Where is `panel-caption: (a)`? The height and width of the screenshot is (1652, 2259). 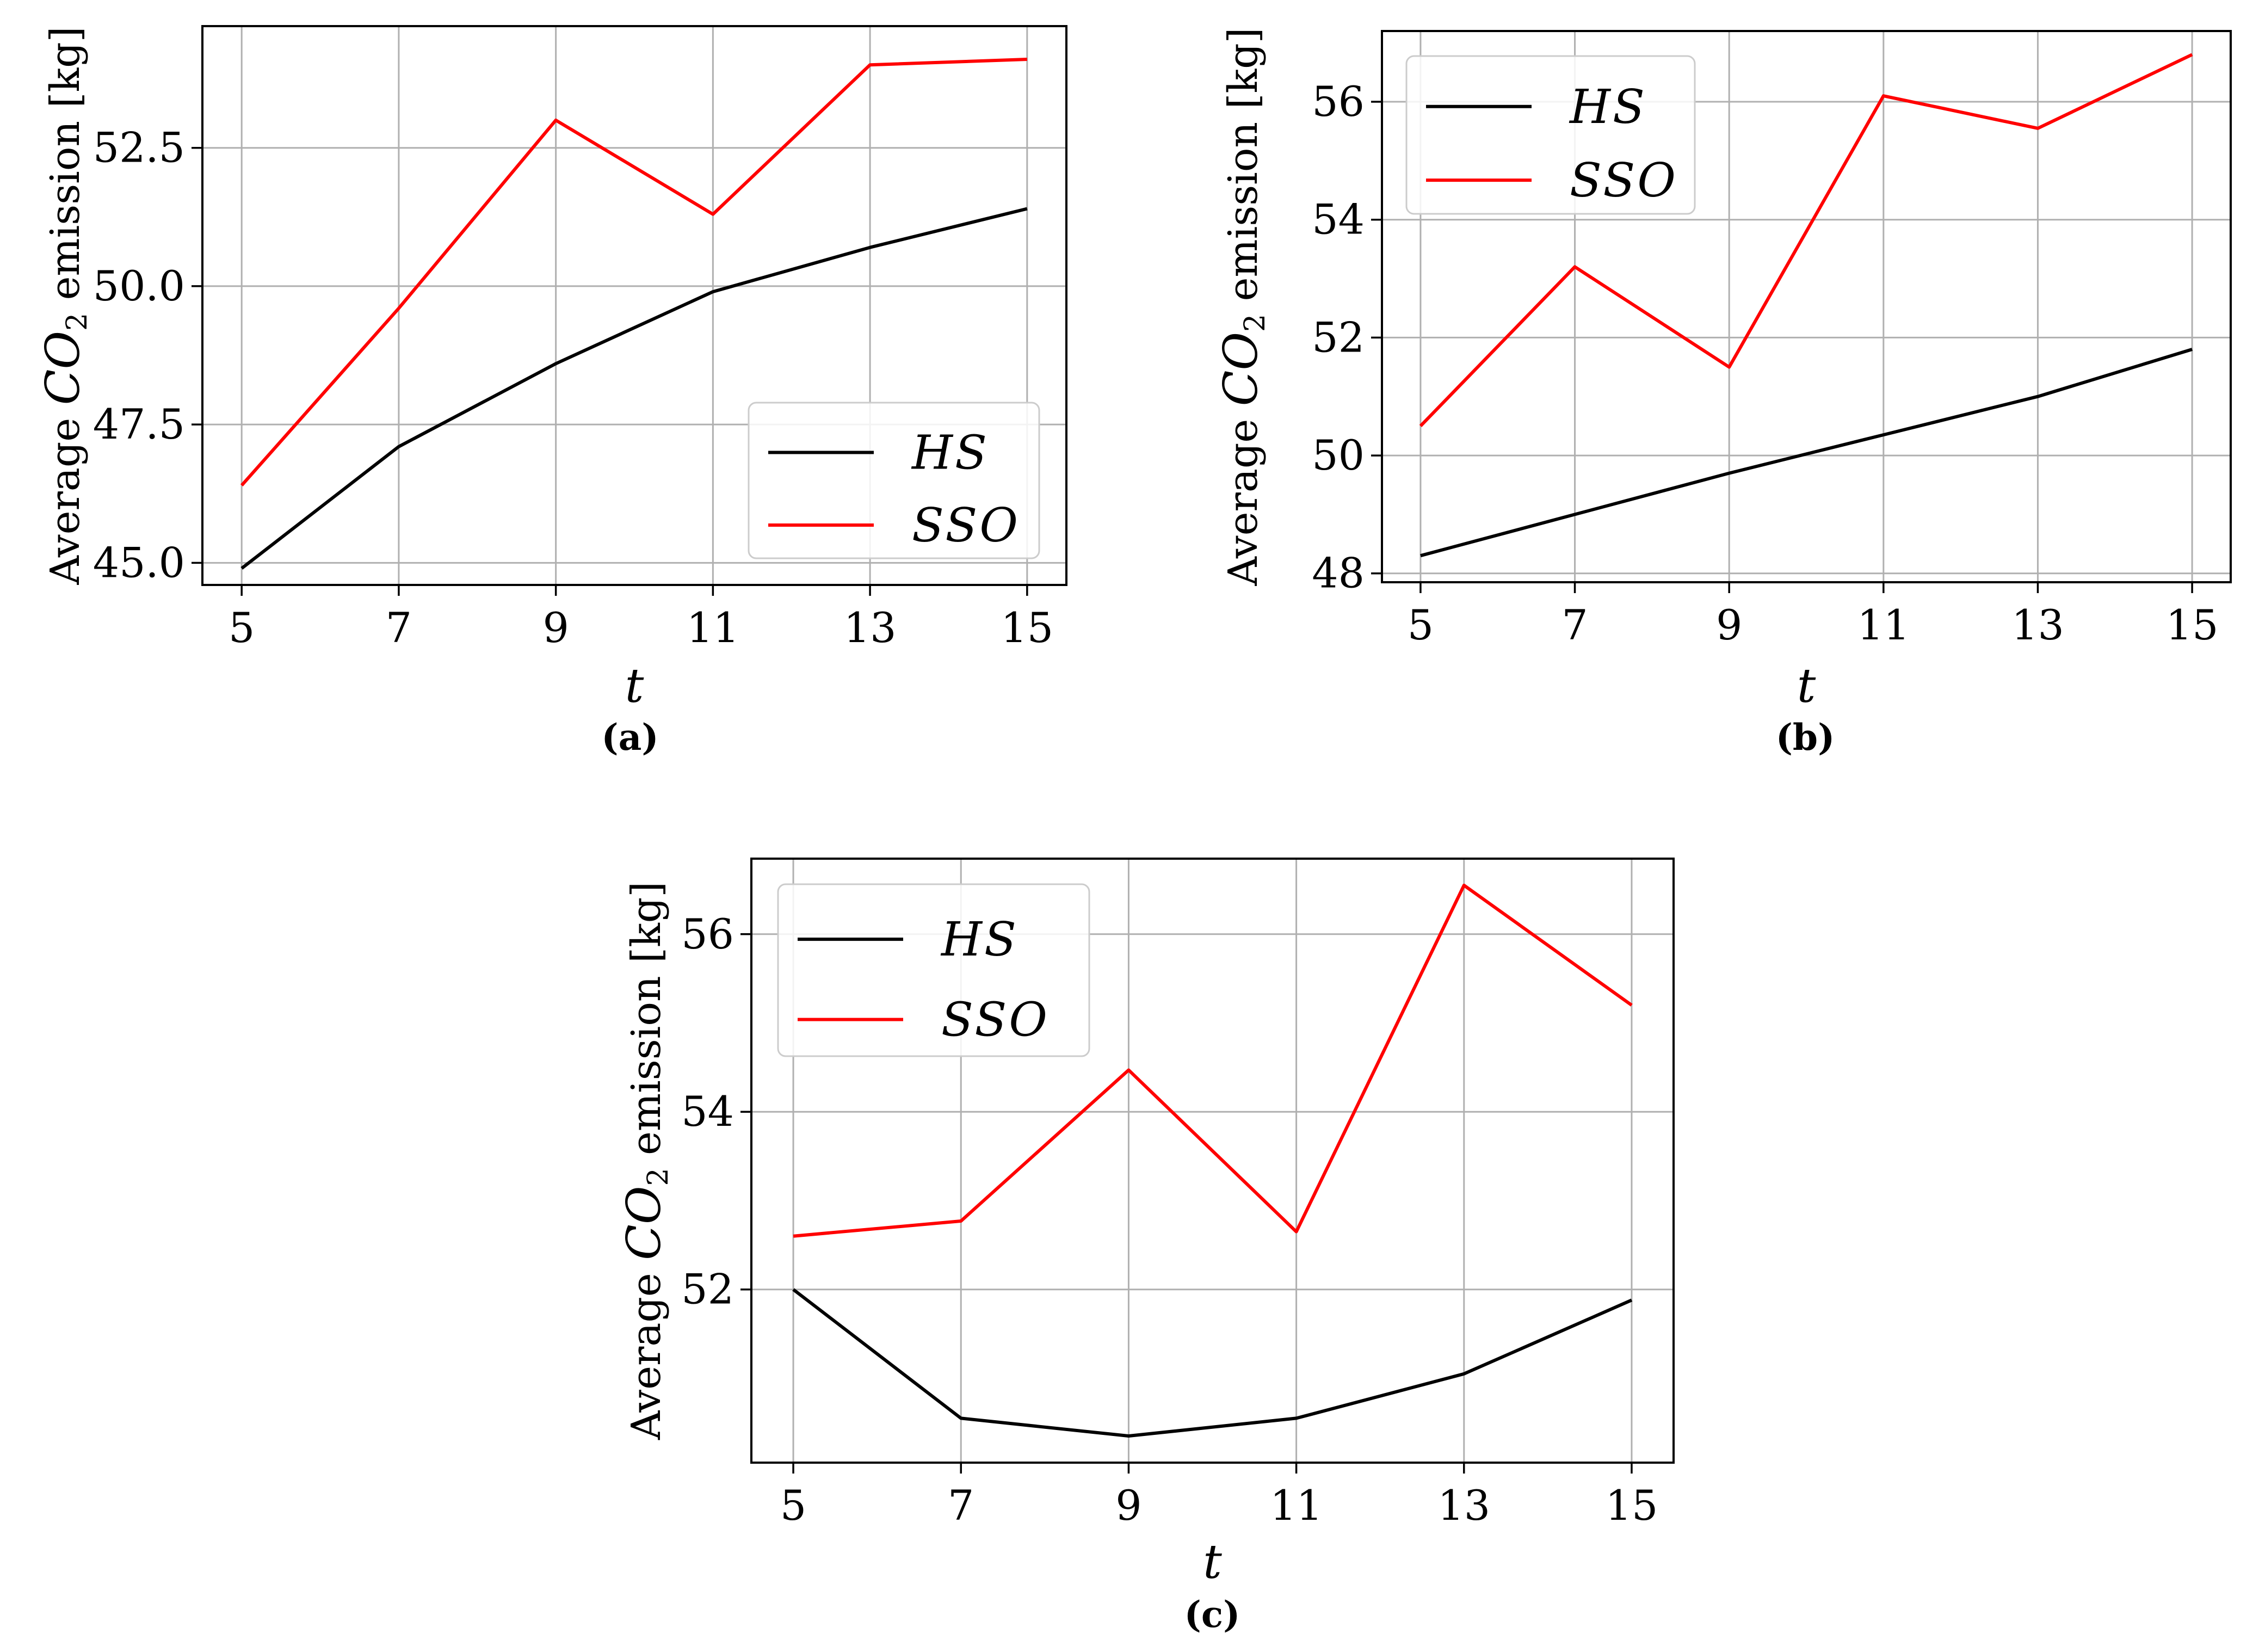 panel-caption: (a) is located at coordinates (629, 737).